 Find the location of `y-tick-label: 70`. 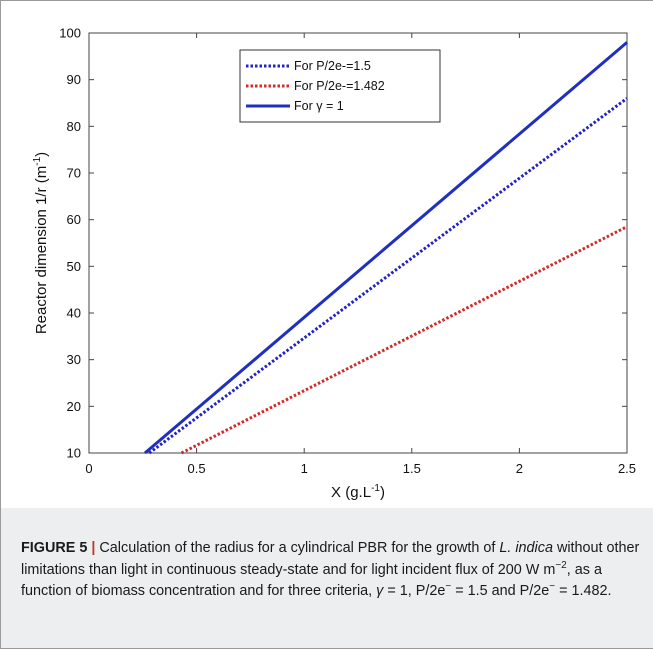

y-tick-label: 70 is located at coordinates (74, 173).